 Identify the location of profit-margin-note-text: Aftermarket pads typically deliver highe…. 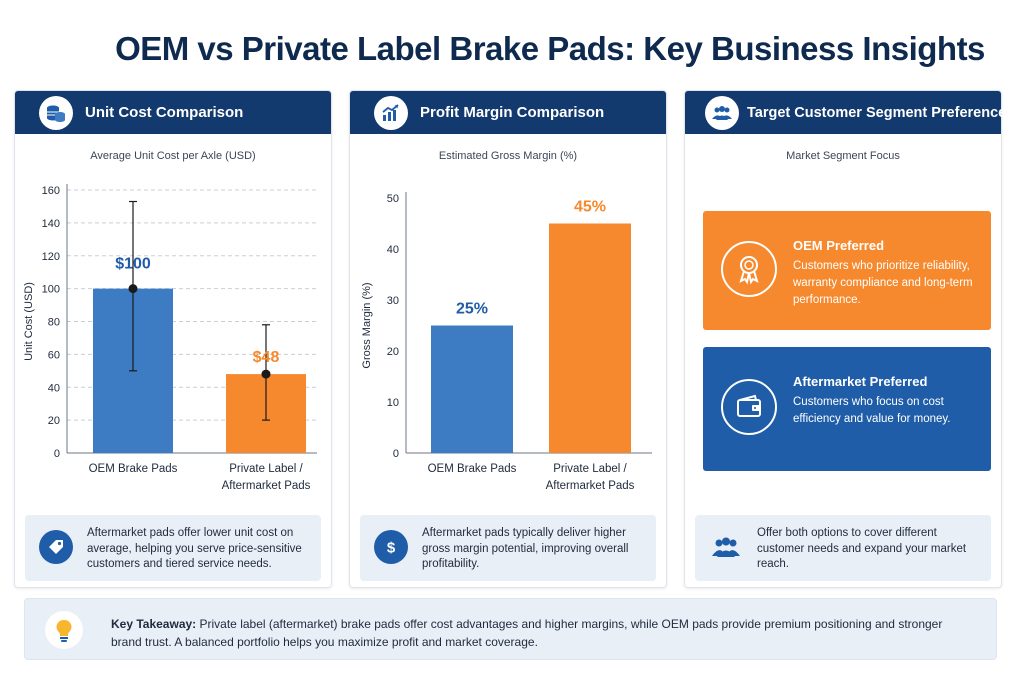
(525, 548).